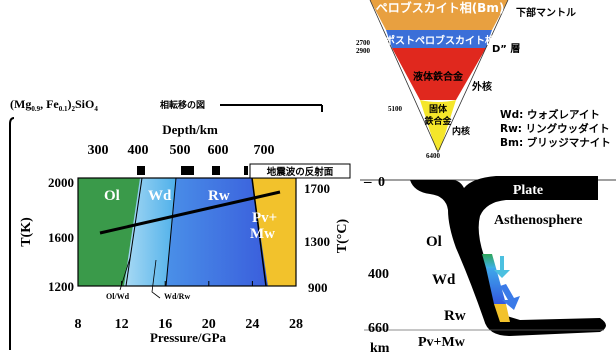  What do you see at coordinates (550, 114) in the screenshot?
I see `legend-wd: Wd: ウォズレアイト` at bounding box center [550, 114].